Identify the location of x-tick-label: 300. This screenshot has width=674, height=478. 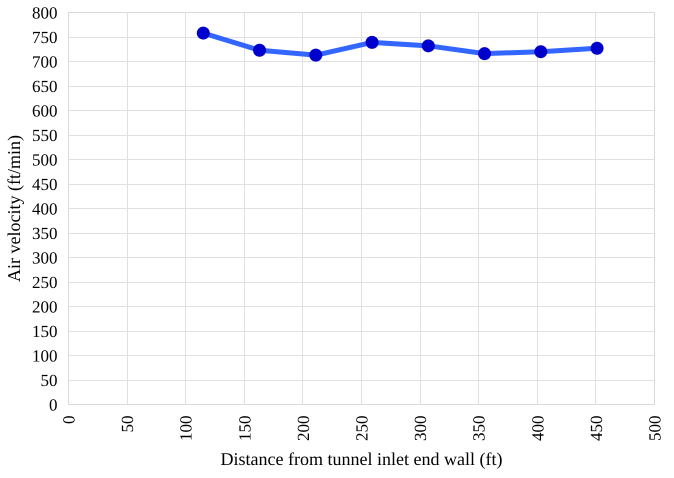
(420, 428).